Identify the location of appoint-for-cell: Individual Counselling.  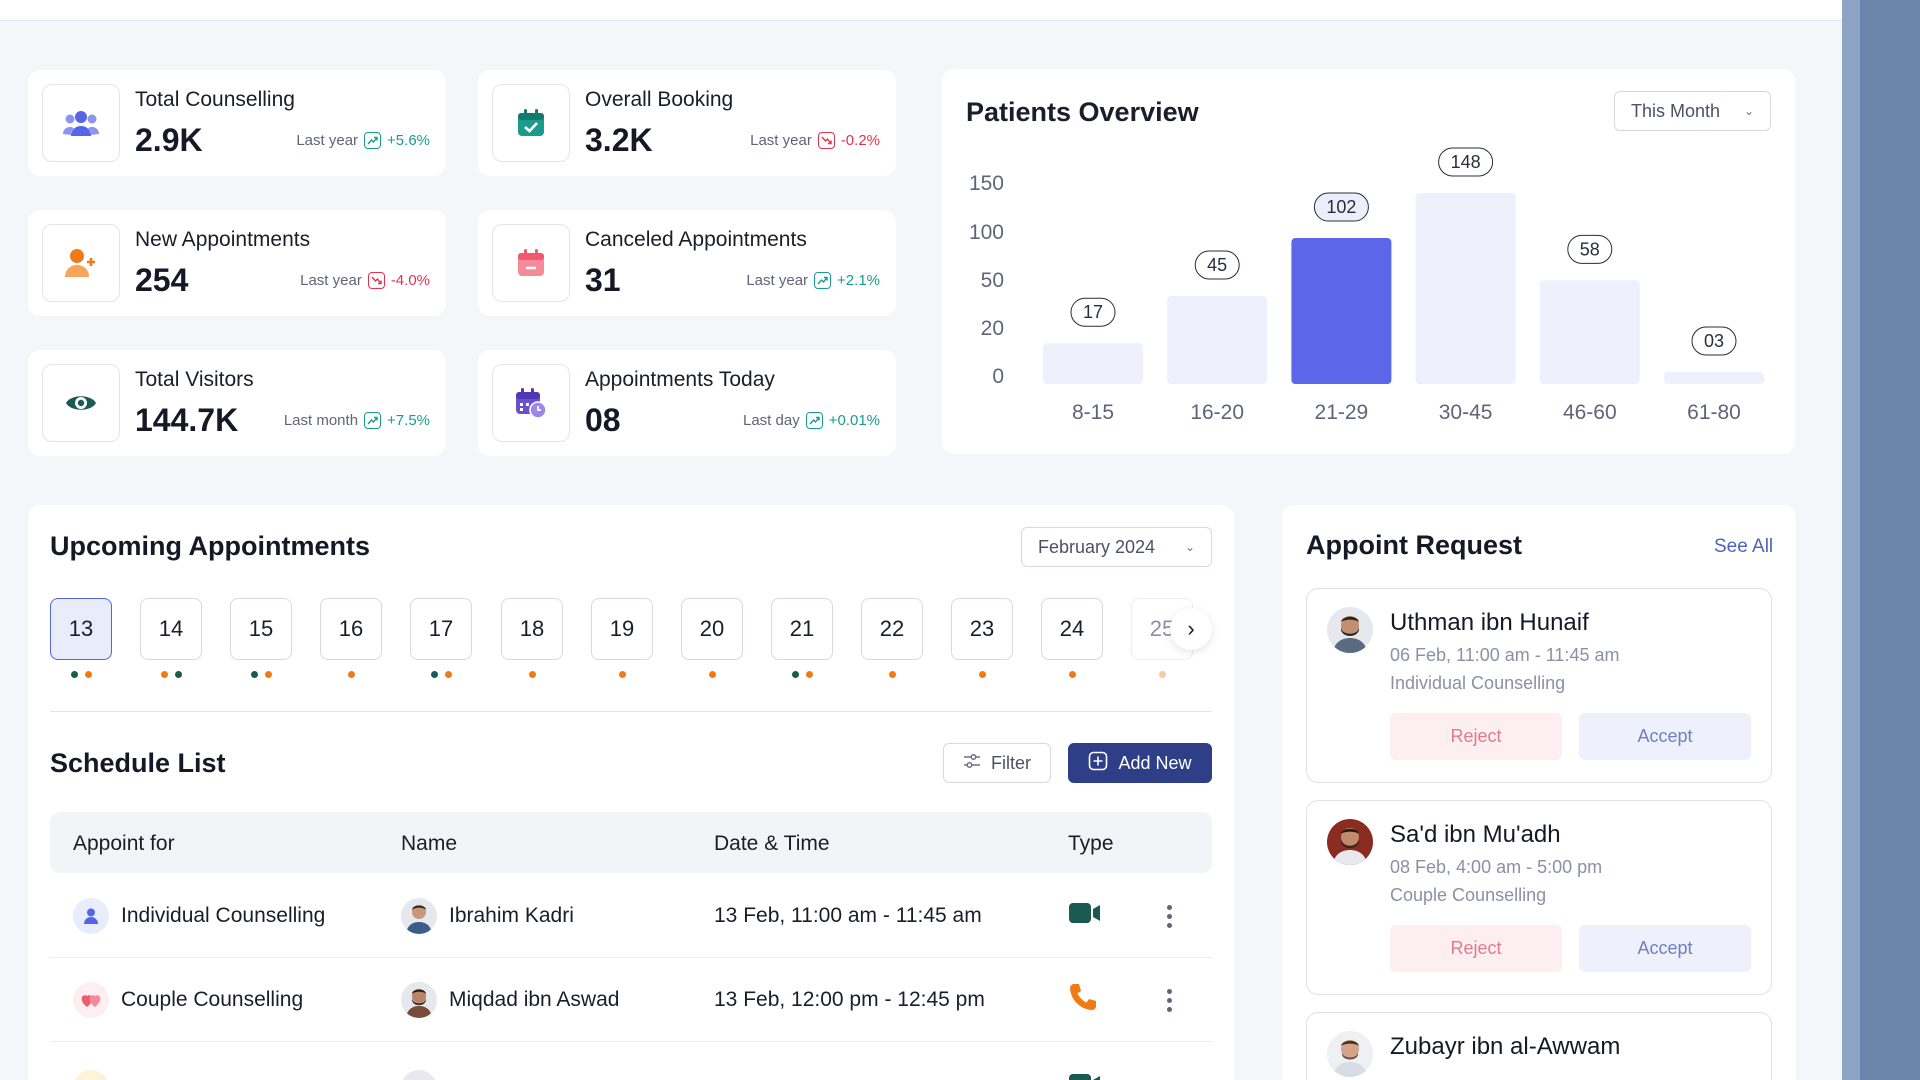
(199, 916).